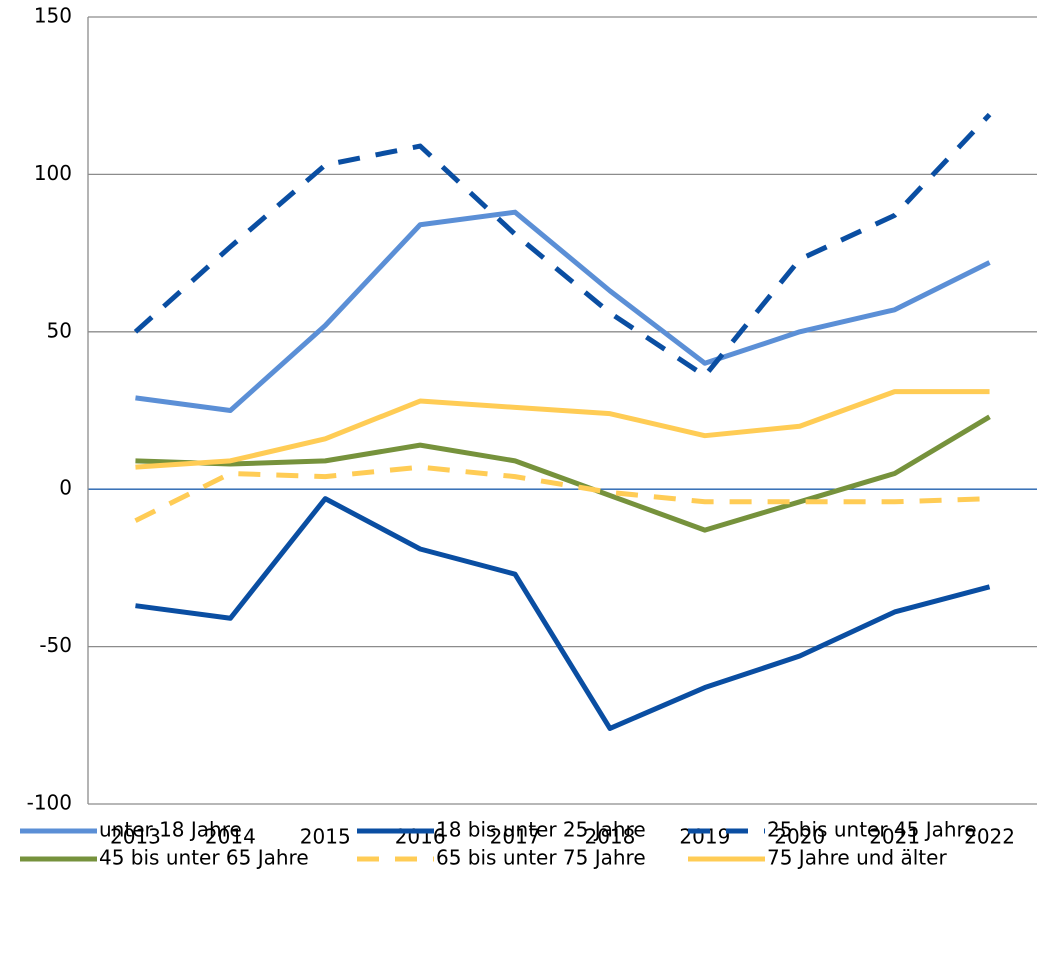 This screenshot has height=965, width=1052. I want to click on x-tick-label: 2022, so click(989, 837).